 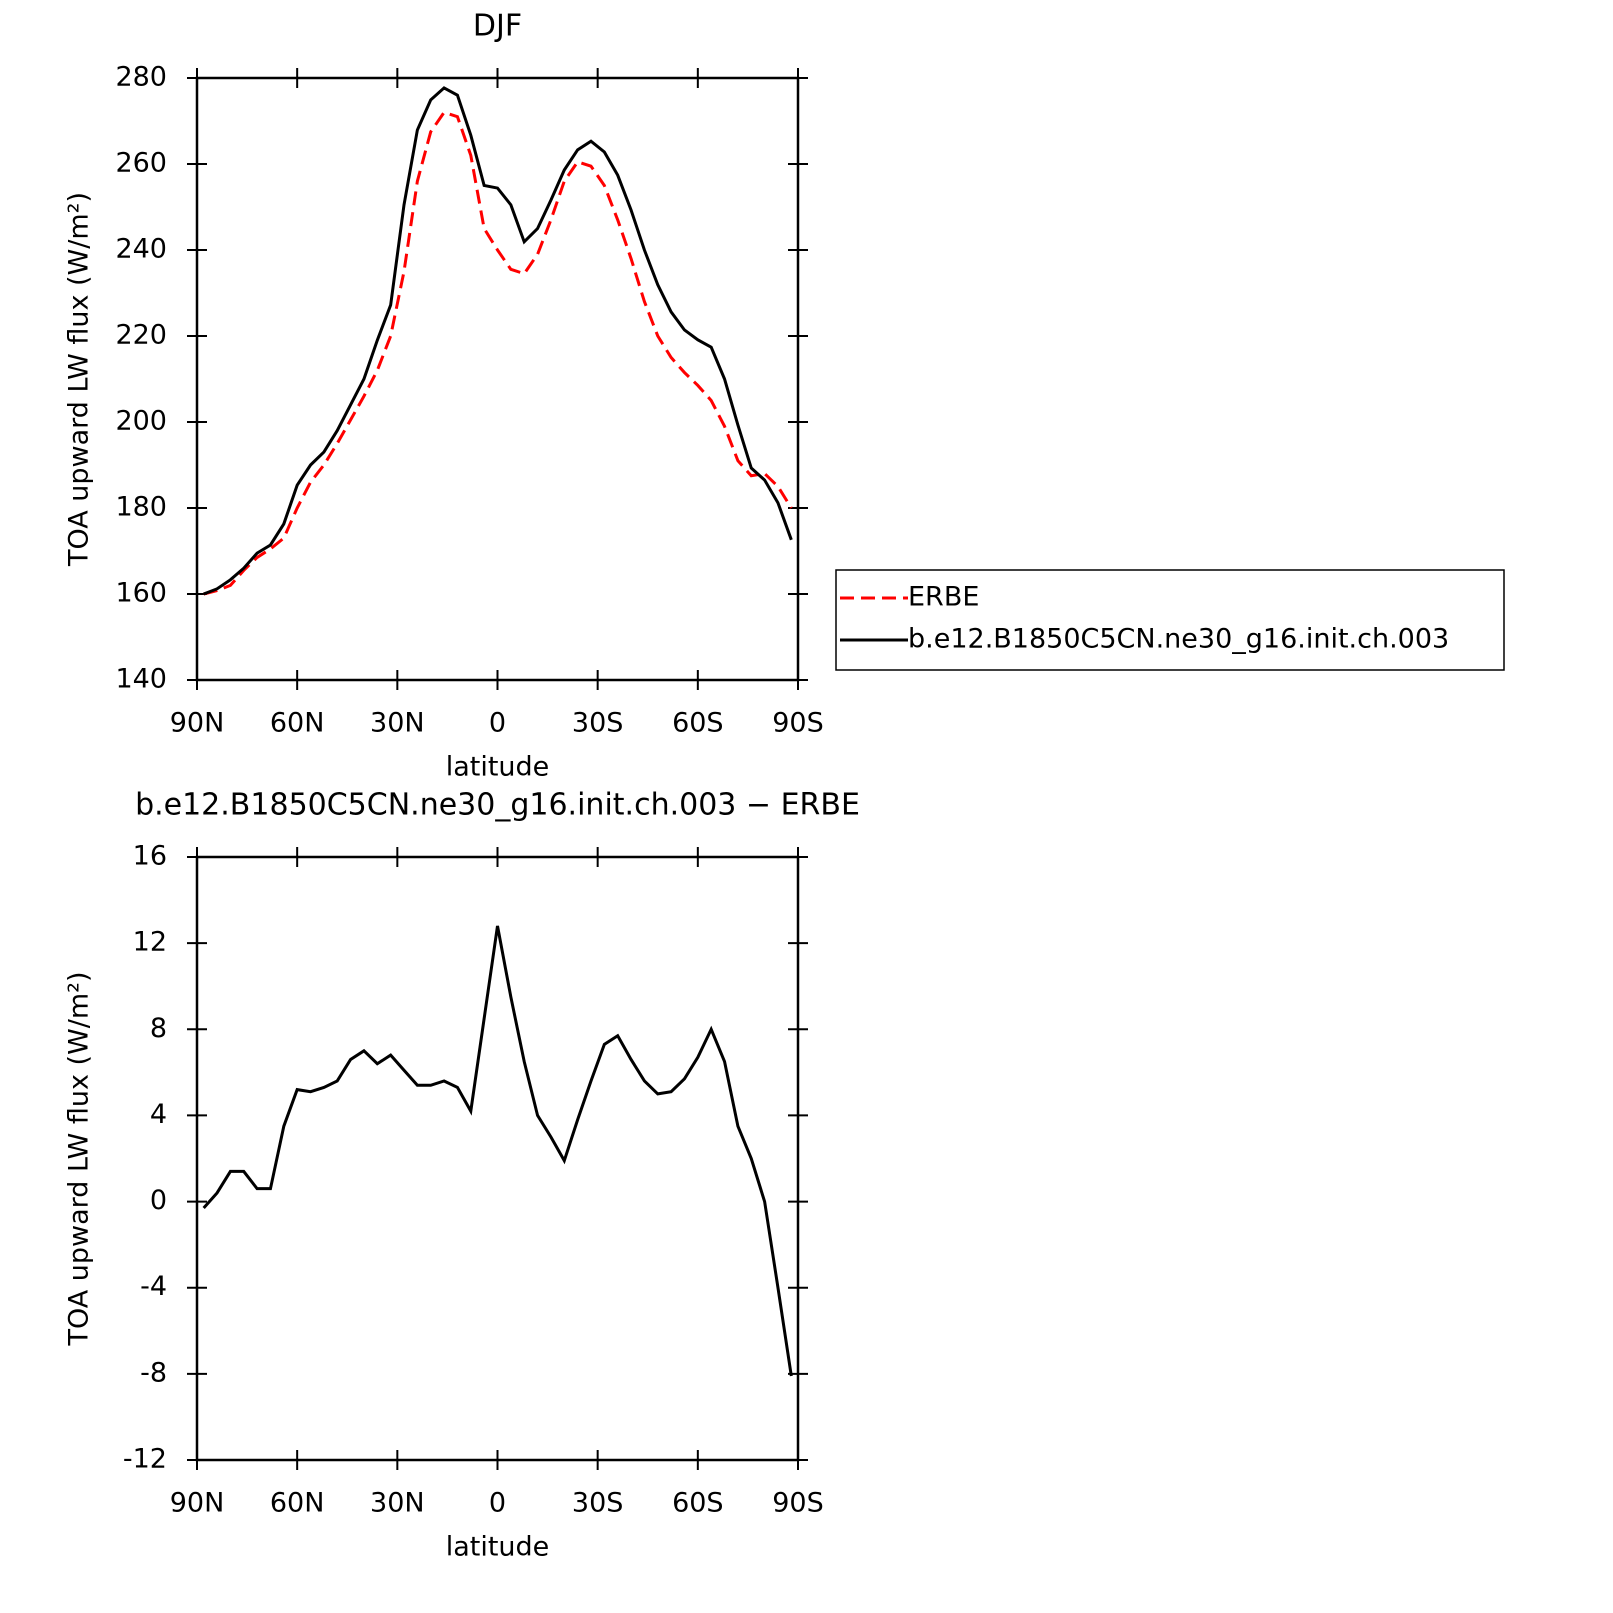 What do you see at coordinates (141, 163) in the screenshot?
I see `y-tick-label: 260` at bounding box center [141, 163].